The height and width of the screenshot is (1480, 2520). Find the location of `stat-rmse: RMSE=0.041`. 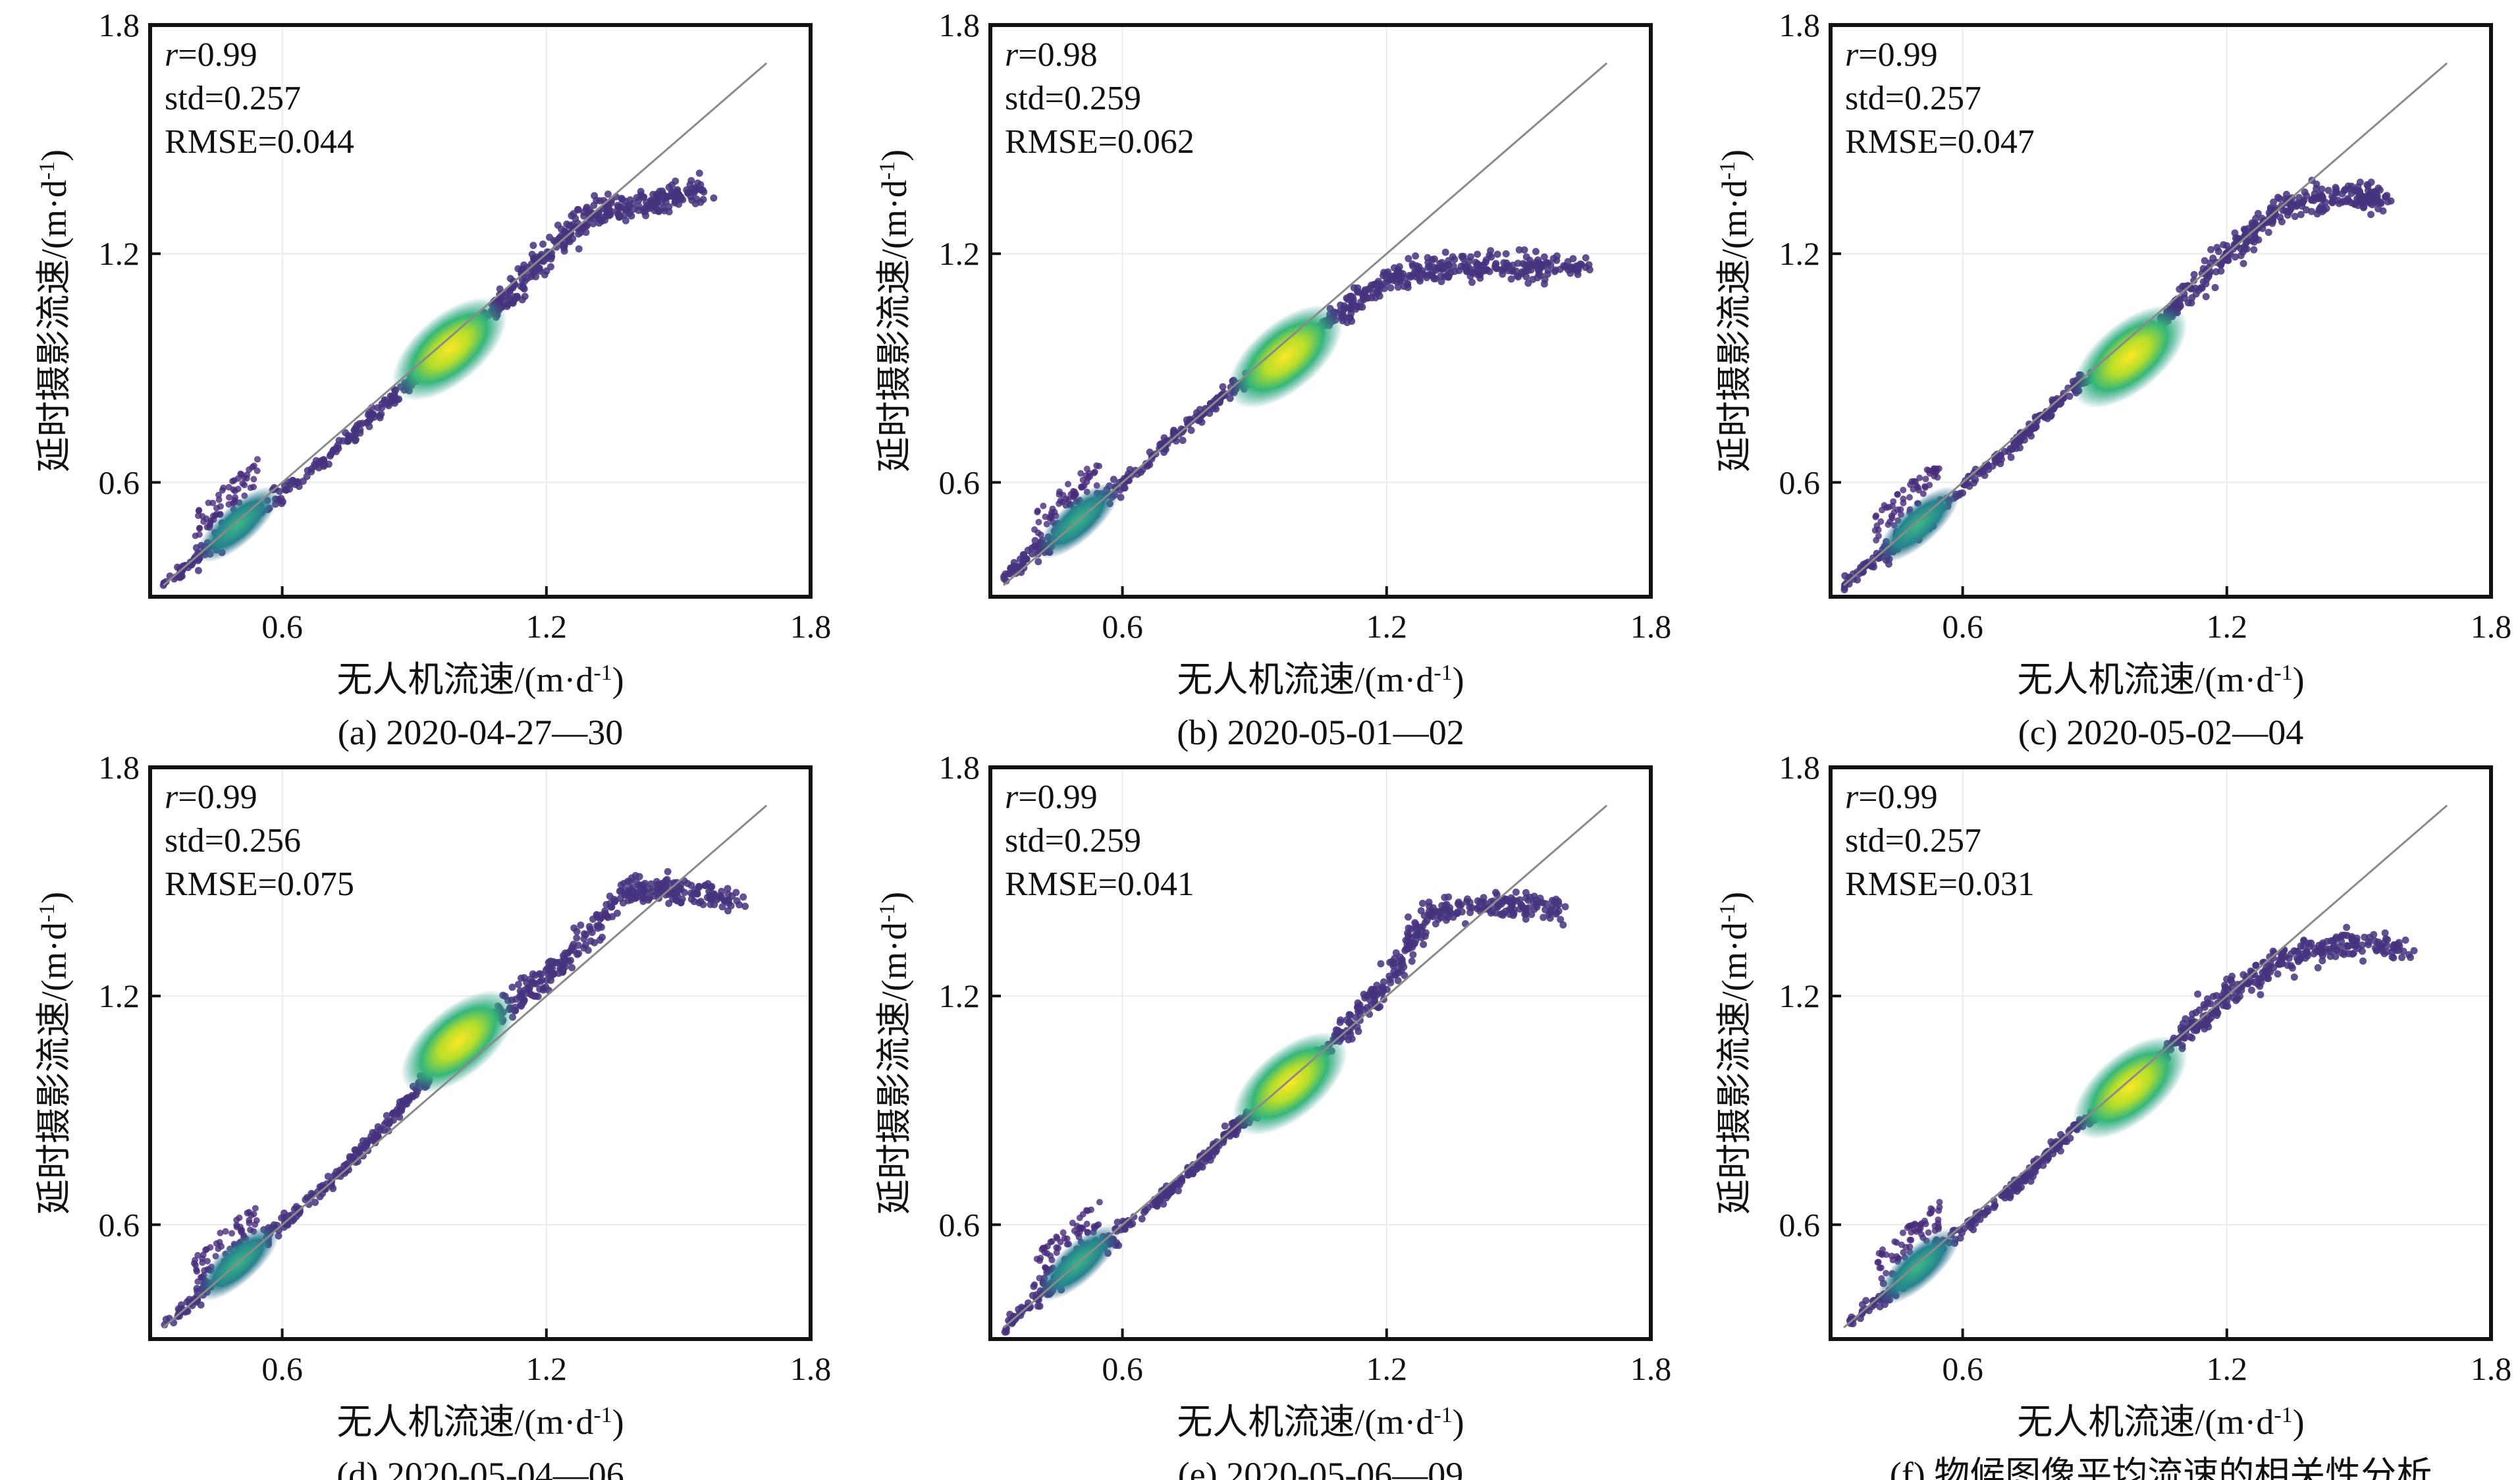

stat-rmse: RMSE=0.041 is located at coordinates (1099, 884).